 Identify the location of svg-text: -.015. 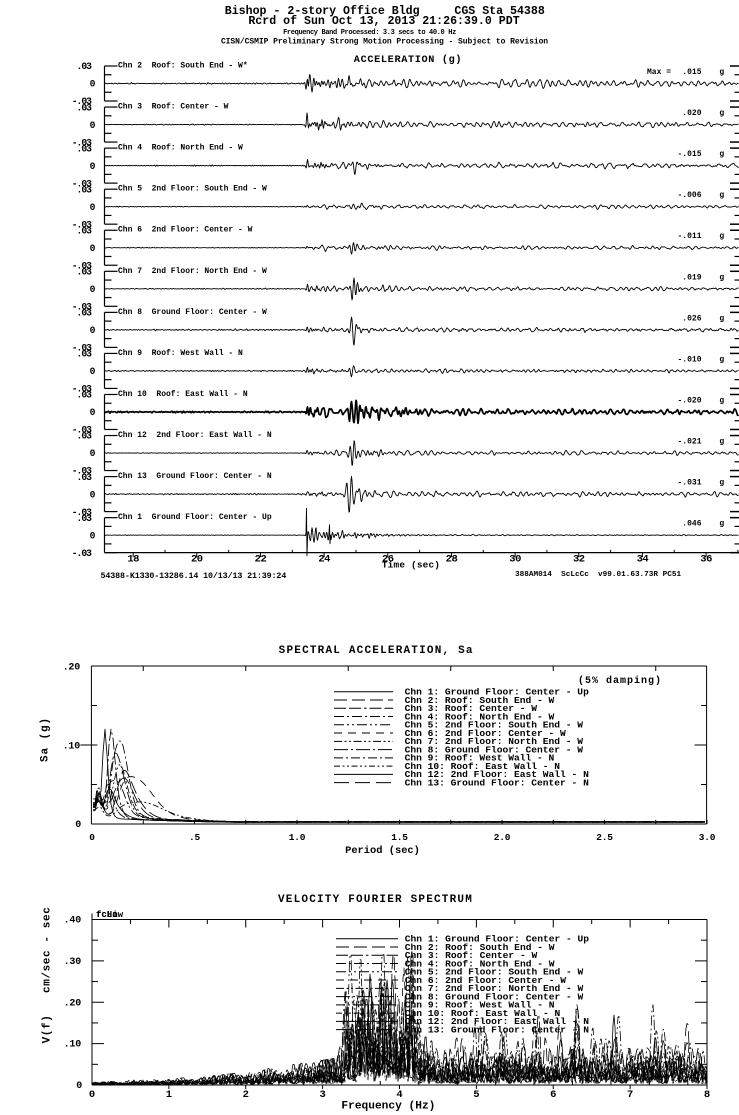
(689, 154).